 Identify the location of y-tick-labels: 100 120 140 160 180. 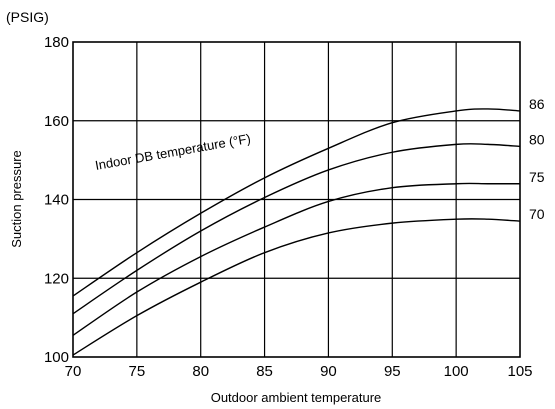
(56, 200).